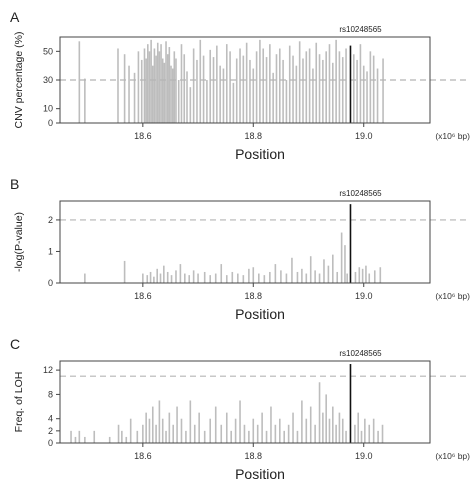 This screenshot has height=490, width=474. Describe the element at coordinates (48, 370) in the screenshot. I see `y-tick-label: 12` at that location.